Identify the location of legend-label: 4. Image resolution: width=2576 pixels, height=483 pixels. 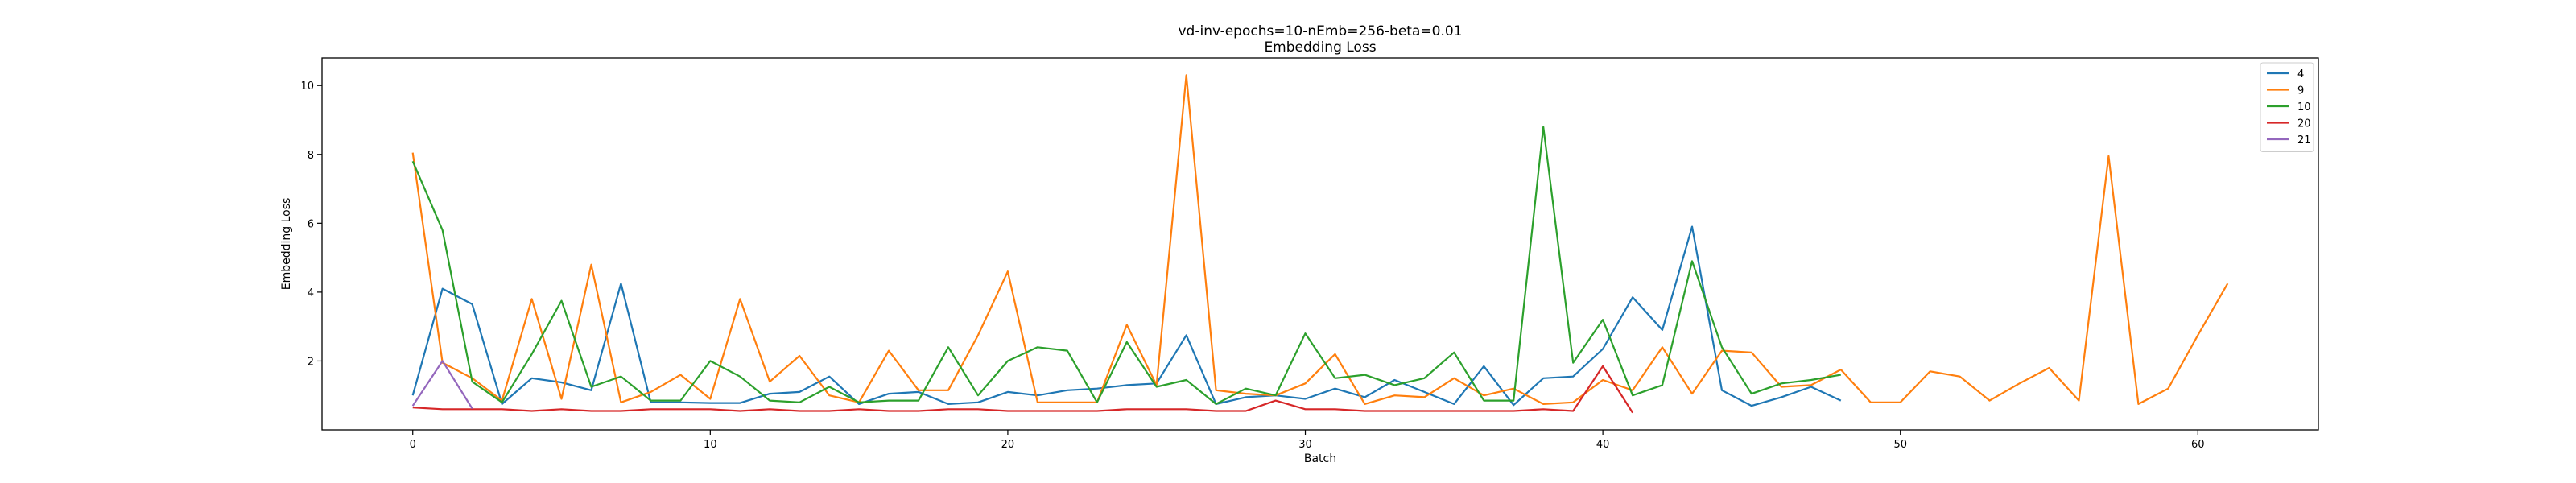
(2300, 74).